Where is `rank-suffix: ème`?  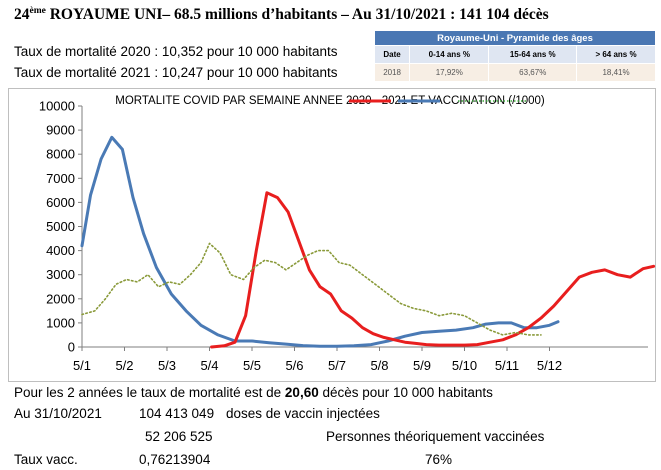
rank-suffix: ème is located at coordinates (37, 11).